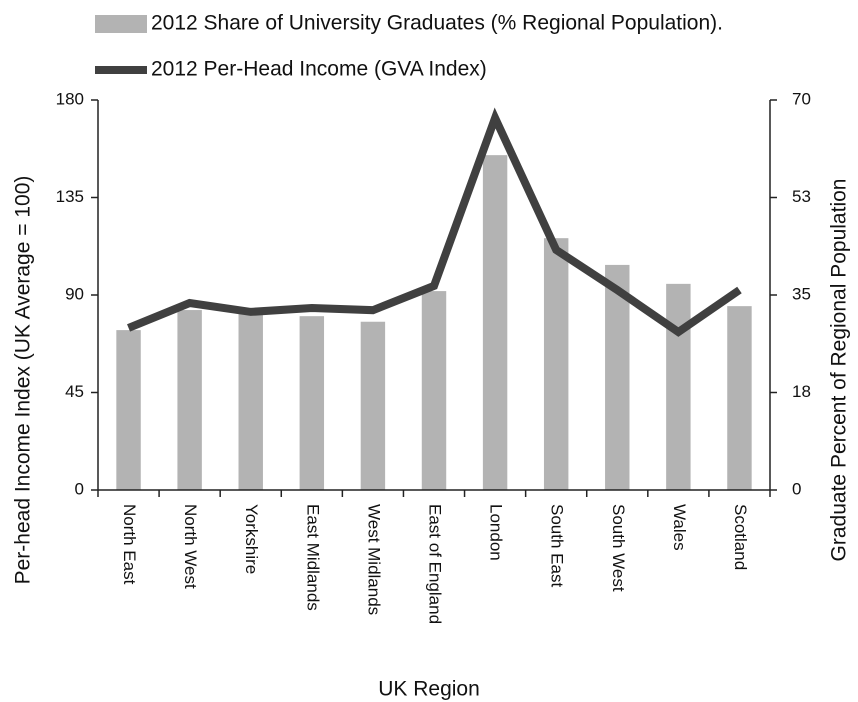  I want to click on x-tick-label: North East, so click(129, 544).